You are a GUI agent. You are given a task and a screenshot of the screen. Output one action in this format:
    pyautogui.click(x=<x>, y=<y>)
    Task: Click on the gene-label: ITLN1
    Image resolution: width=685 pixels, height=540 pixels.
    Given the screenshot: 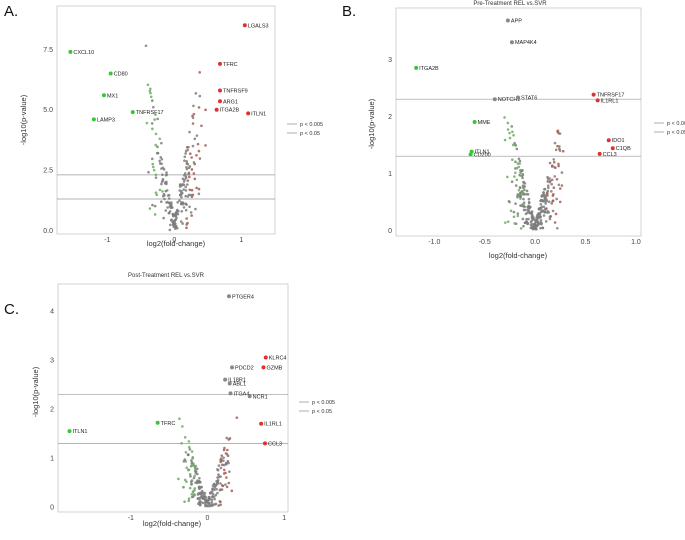 What is the action you would take?
    pyautogui.click(x=80, y=432)
    